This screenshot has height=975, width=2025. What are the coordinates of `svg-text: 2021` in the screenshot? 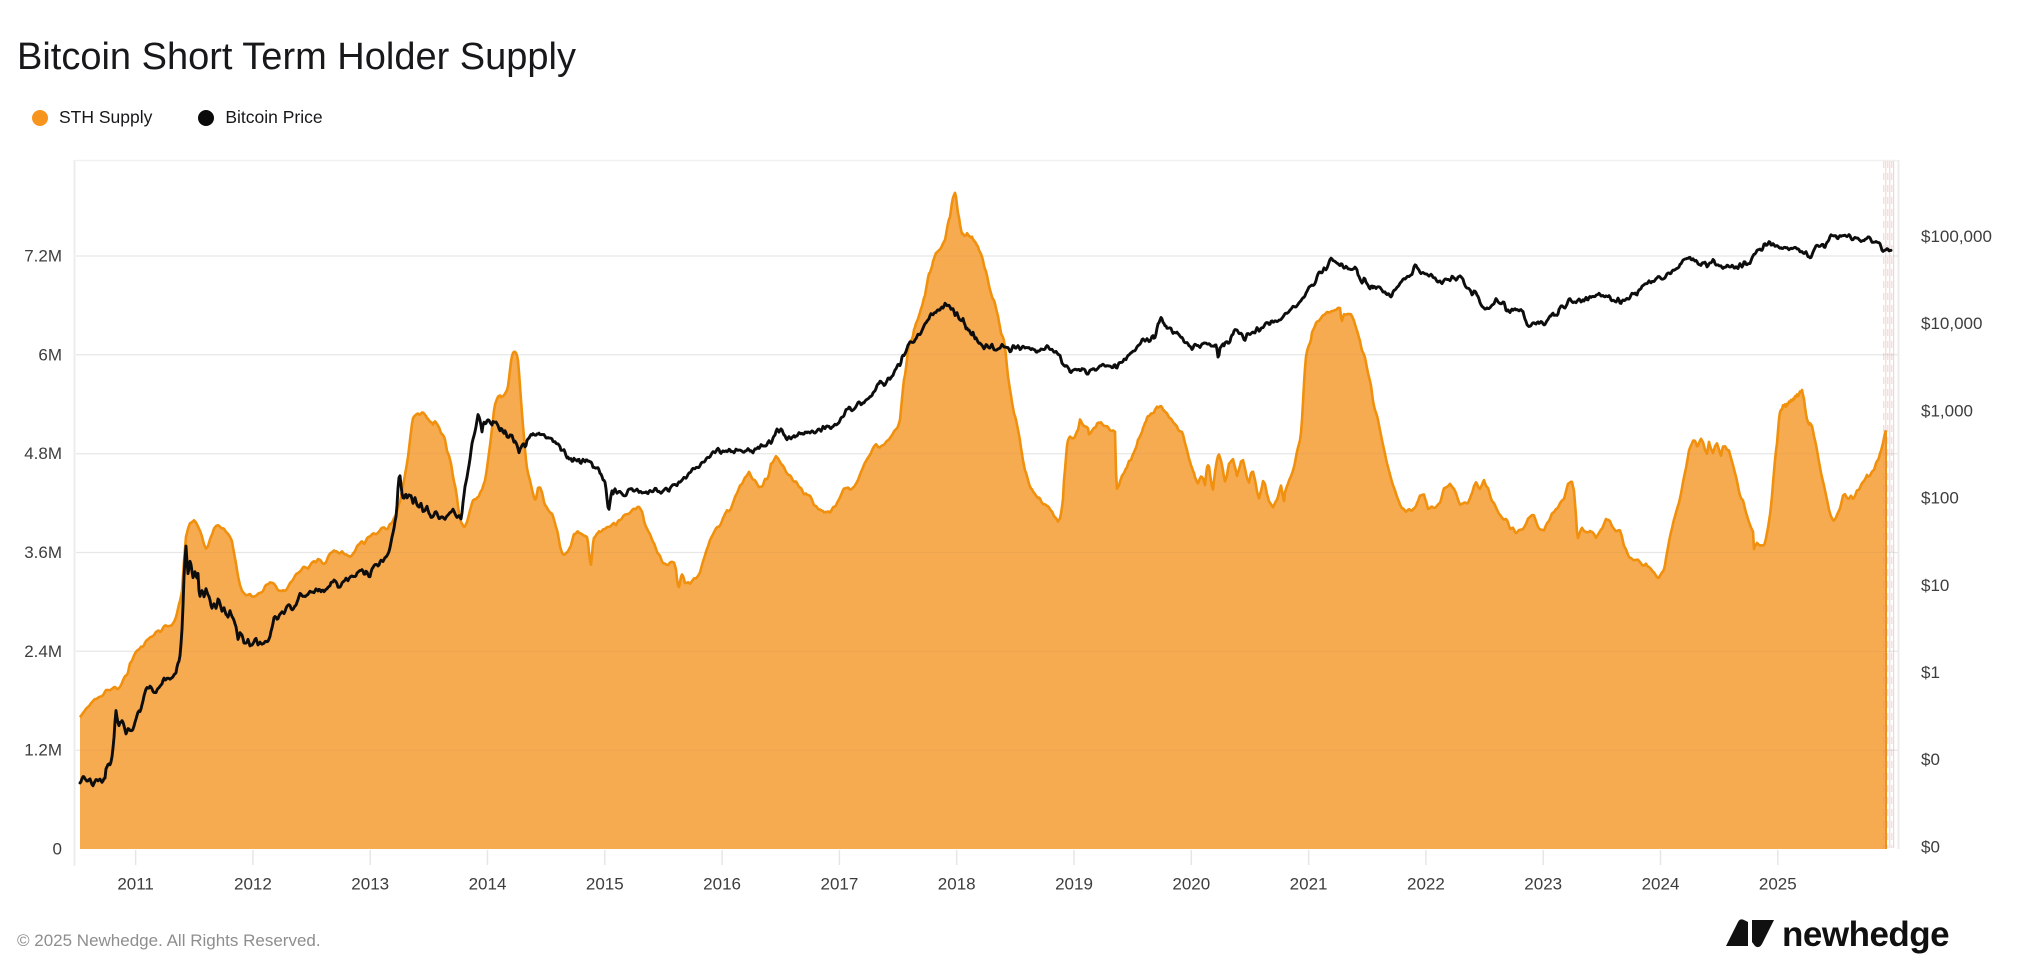 It's located at (1309, 884).